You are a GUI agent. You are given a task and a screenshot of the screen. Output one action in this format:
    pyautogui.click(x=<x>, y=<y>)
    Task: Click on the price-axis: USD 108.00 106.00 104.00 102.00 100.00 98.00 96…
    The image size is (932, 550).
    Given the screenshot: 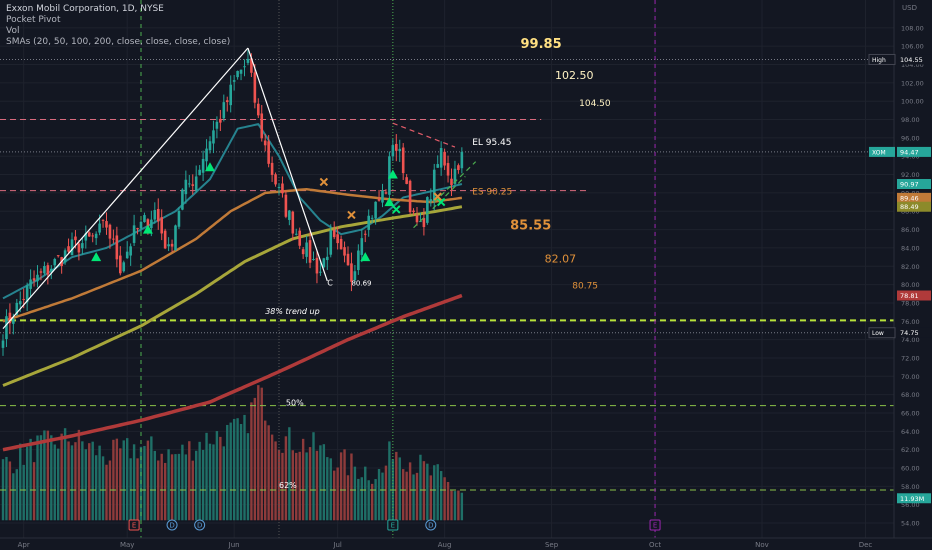 What is the action you would take?
    pyautogui.click(x=912, y=275)
    